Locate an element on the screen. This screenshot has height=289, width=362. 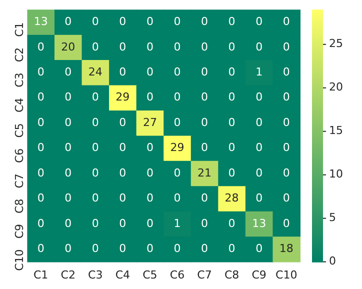
data-label: 27 is located at coordinates (149, 122).